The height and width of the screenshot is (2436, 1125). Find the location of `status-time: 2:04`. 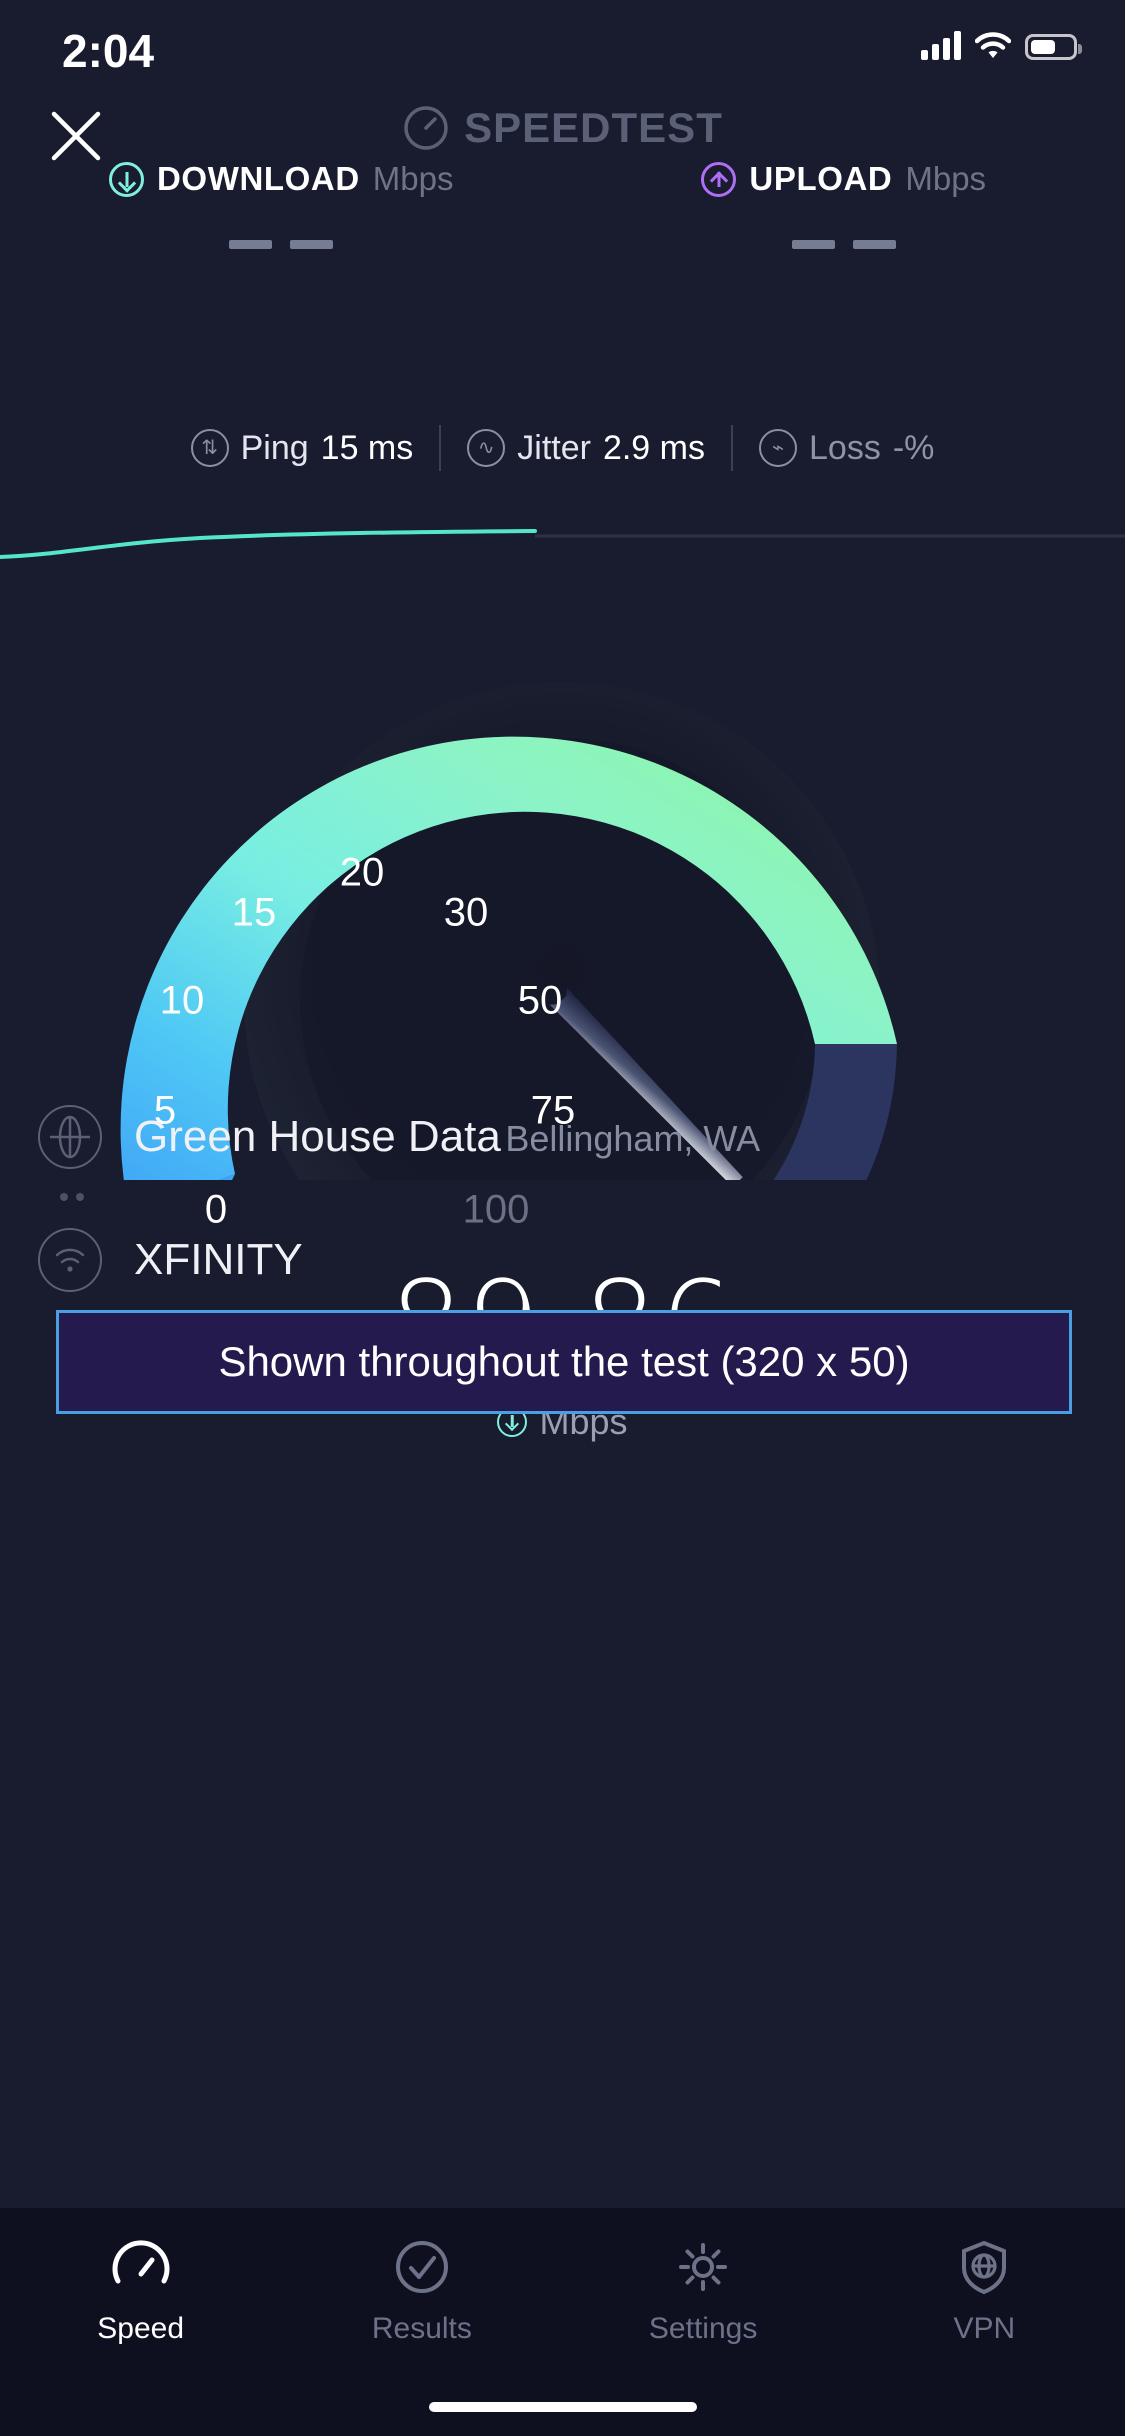

status-time: 2:04 is located at coordinates (108, 51).